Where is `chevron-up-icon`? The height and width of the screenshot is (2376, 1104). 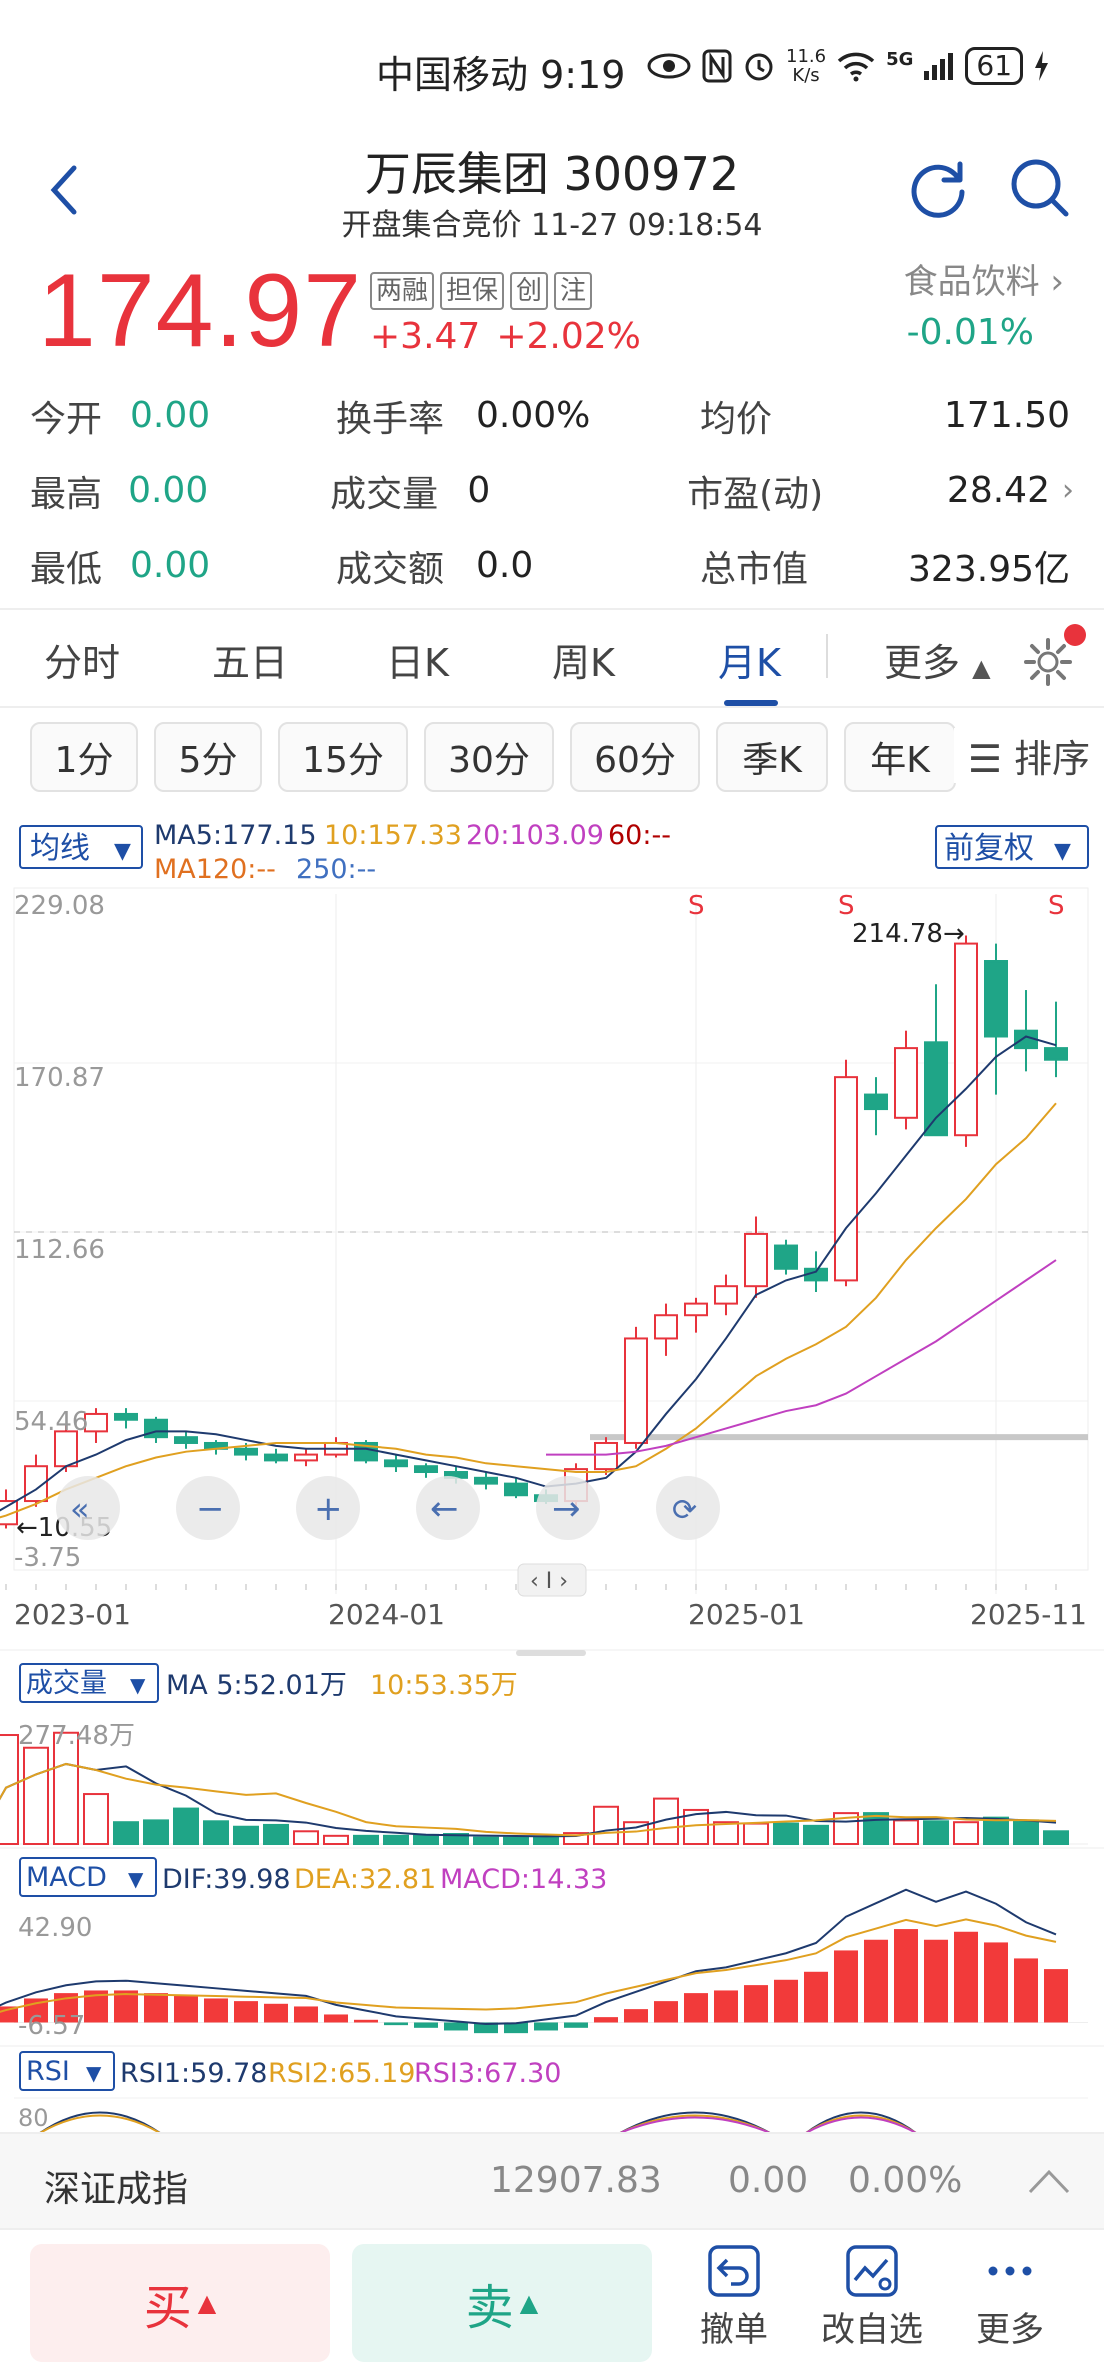 chevron-up-icon is located at coordinates (1049, 2180).